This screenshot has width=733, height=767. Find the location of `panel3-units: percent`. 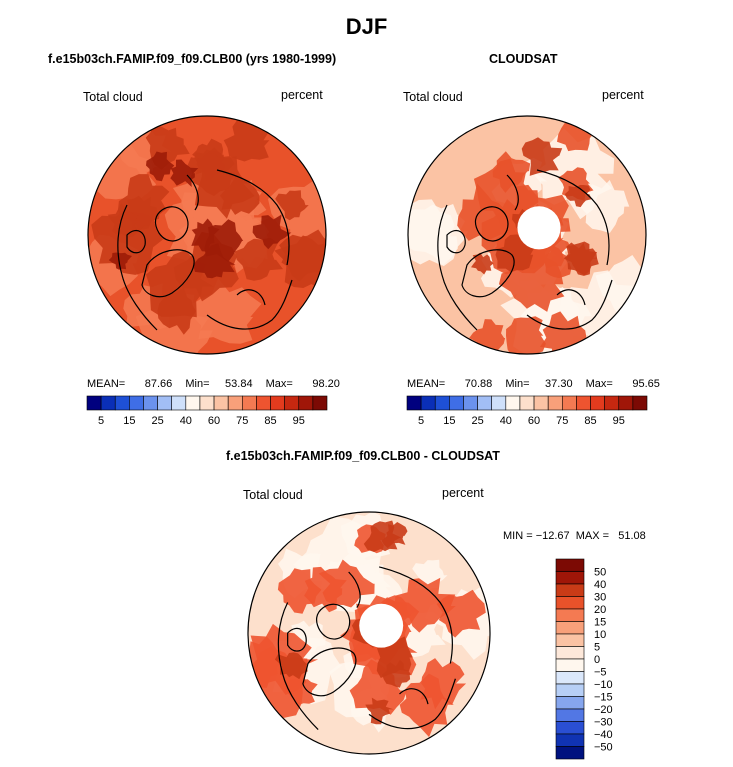

panel3-units: percent is located at coordinates (463, 493).